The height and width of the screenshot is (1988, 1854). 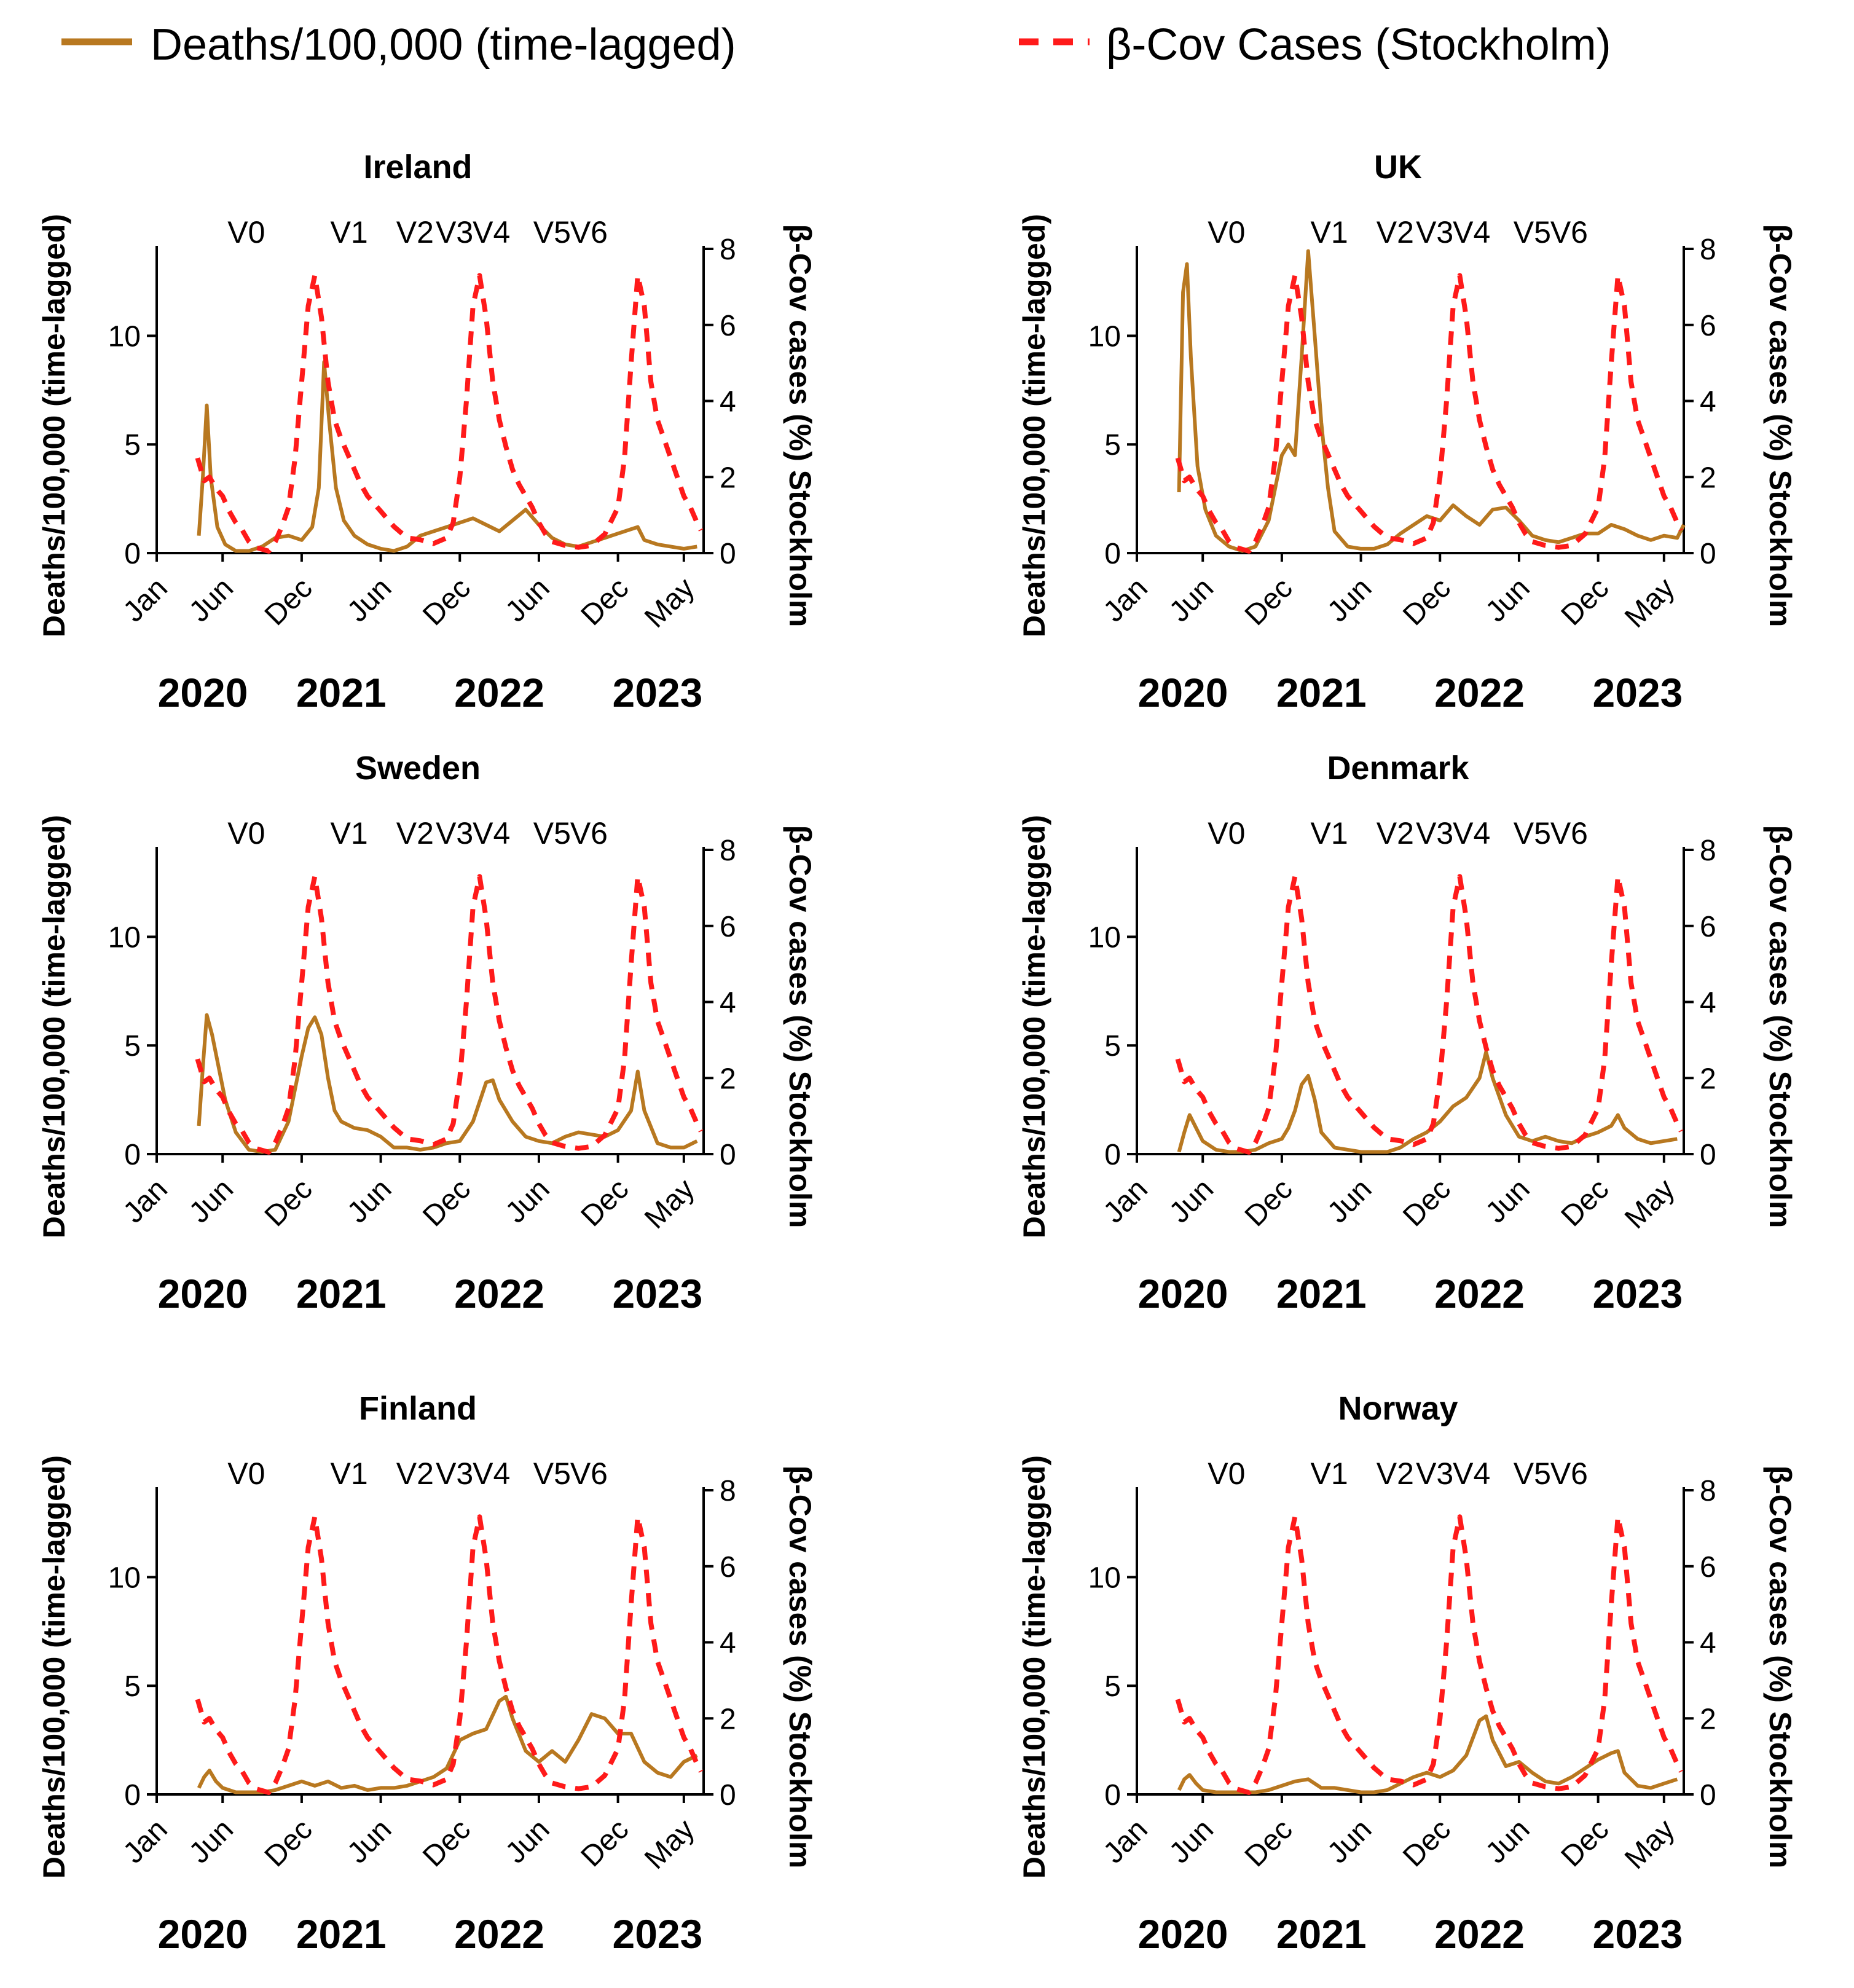 I want to click on left-tick-label: 5, so click(x=1112, y=1686).